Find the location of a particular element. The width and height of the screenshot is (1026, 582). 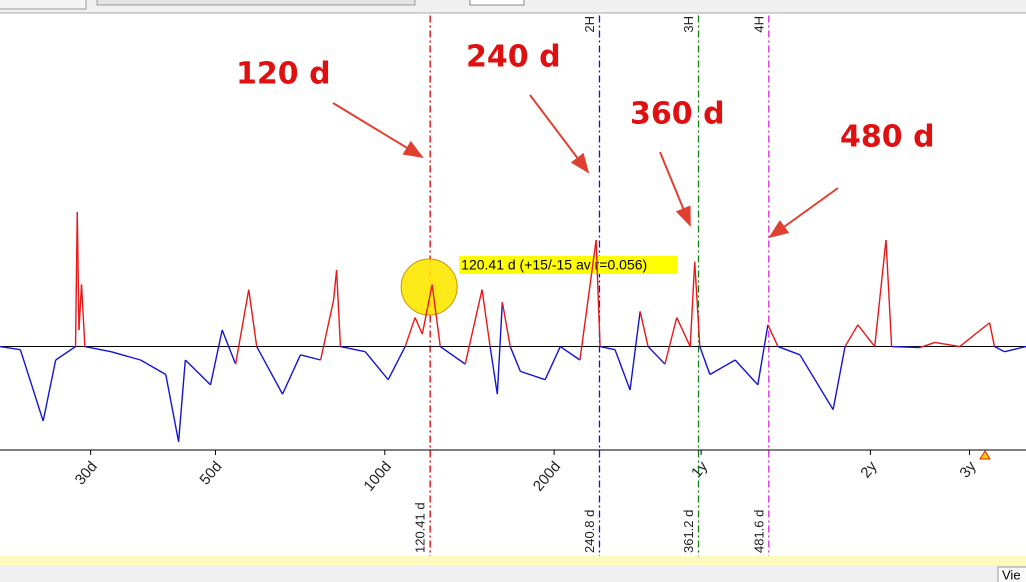

x-tick-label: 1y is located at coordinates (700, 469).